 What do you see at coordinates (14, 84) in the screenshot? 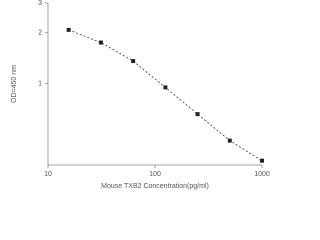
I see `y-axis-title: OD=450 nm` at bounding box center [14, 84].